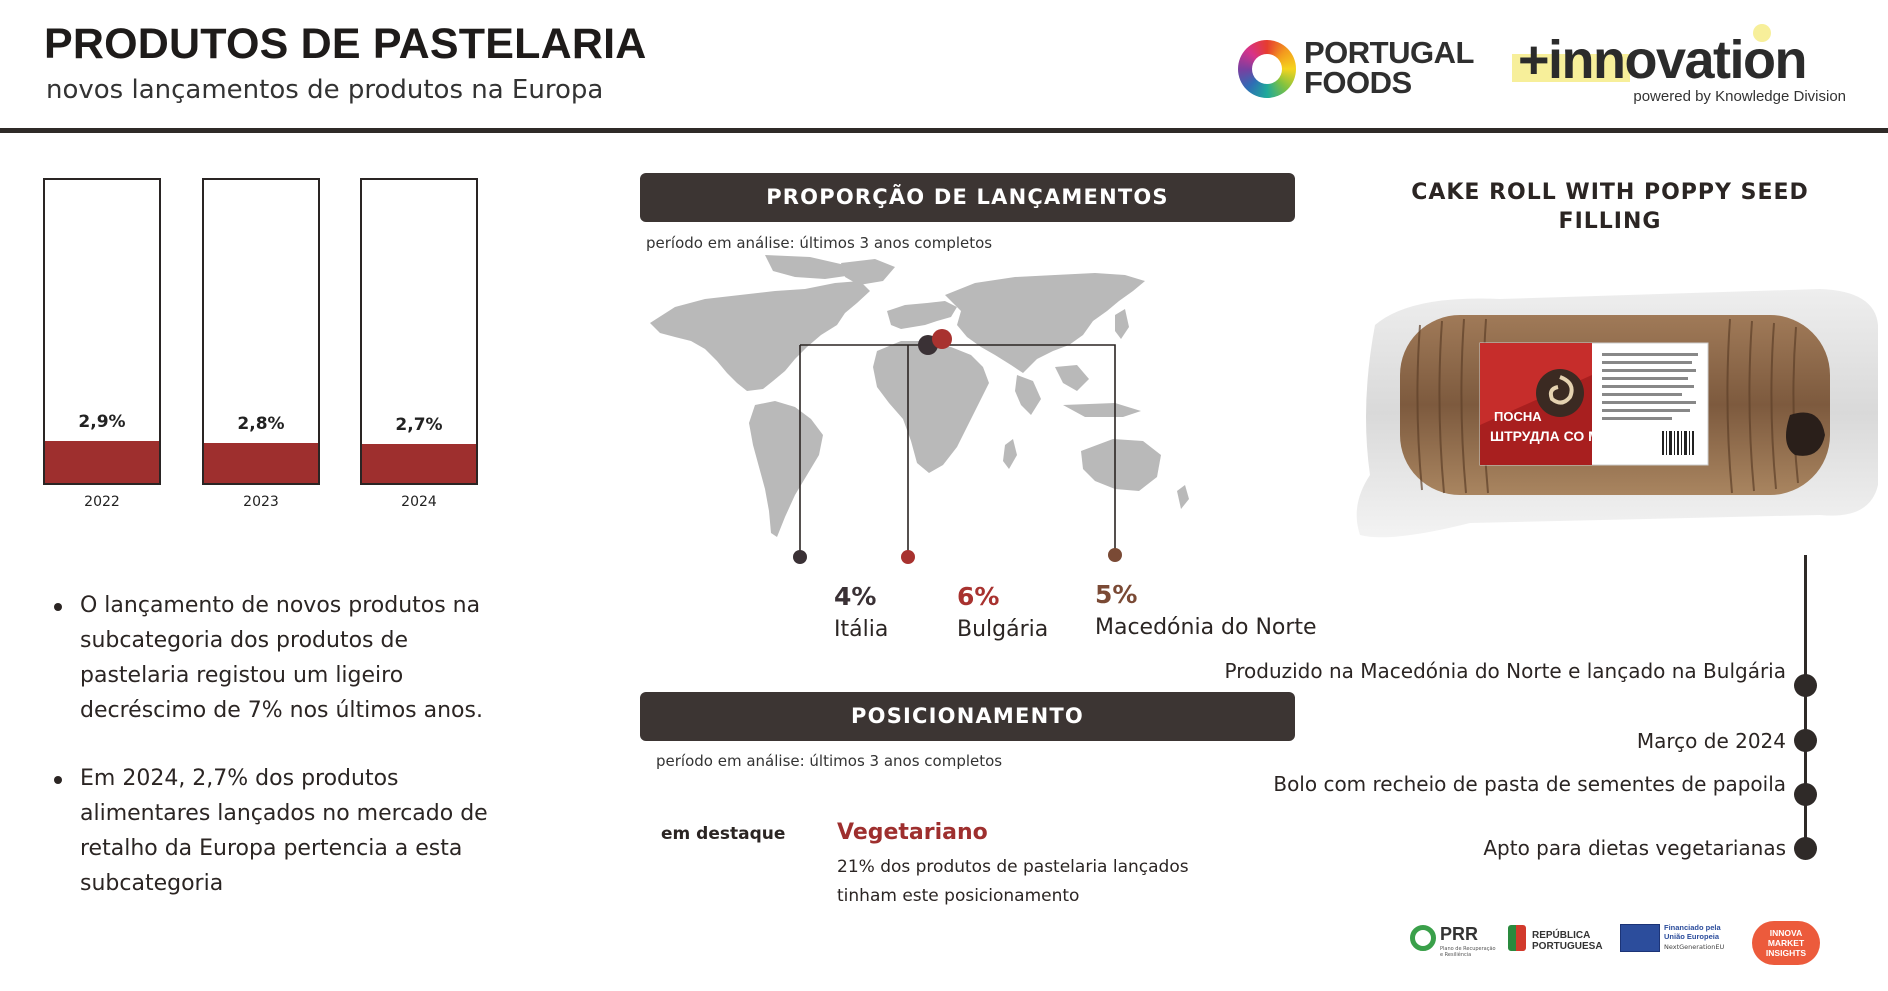  I want to click on bar-year-label: 2023, so click(261, 502).